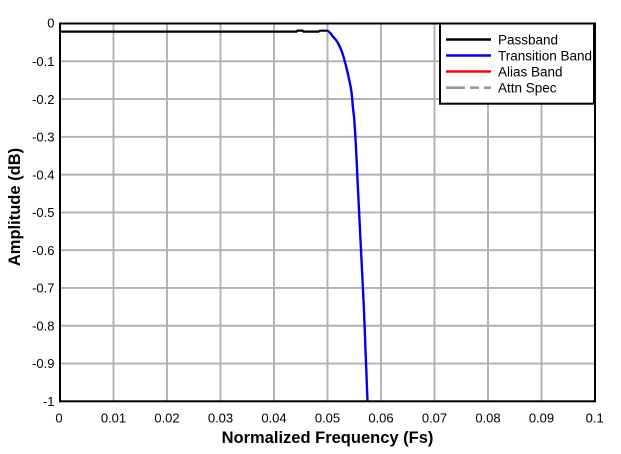 This screenshot has height=454, width=621. I want to click on svg-text: Normalized Frequency (Fs), so click(328, 438).